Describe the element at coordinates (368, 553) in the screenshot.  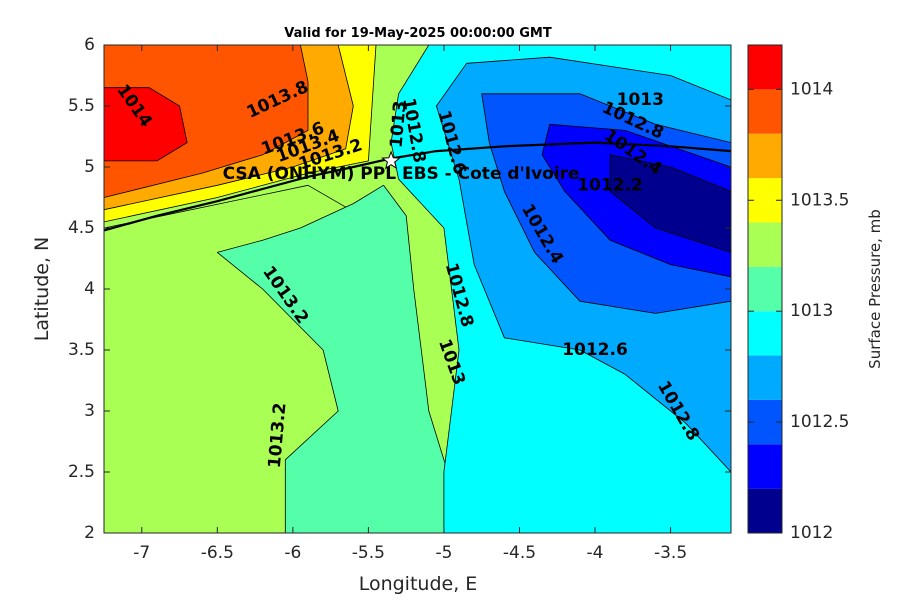
I see `x-tick-label: -5.5` at that location.